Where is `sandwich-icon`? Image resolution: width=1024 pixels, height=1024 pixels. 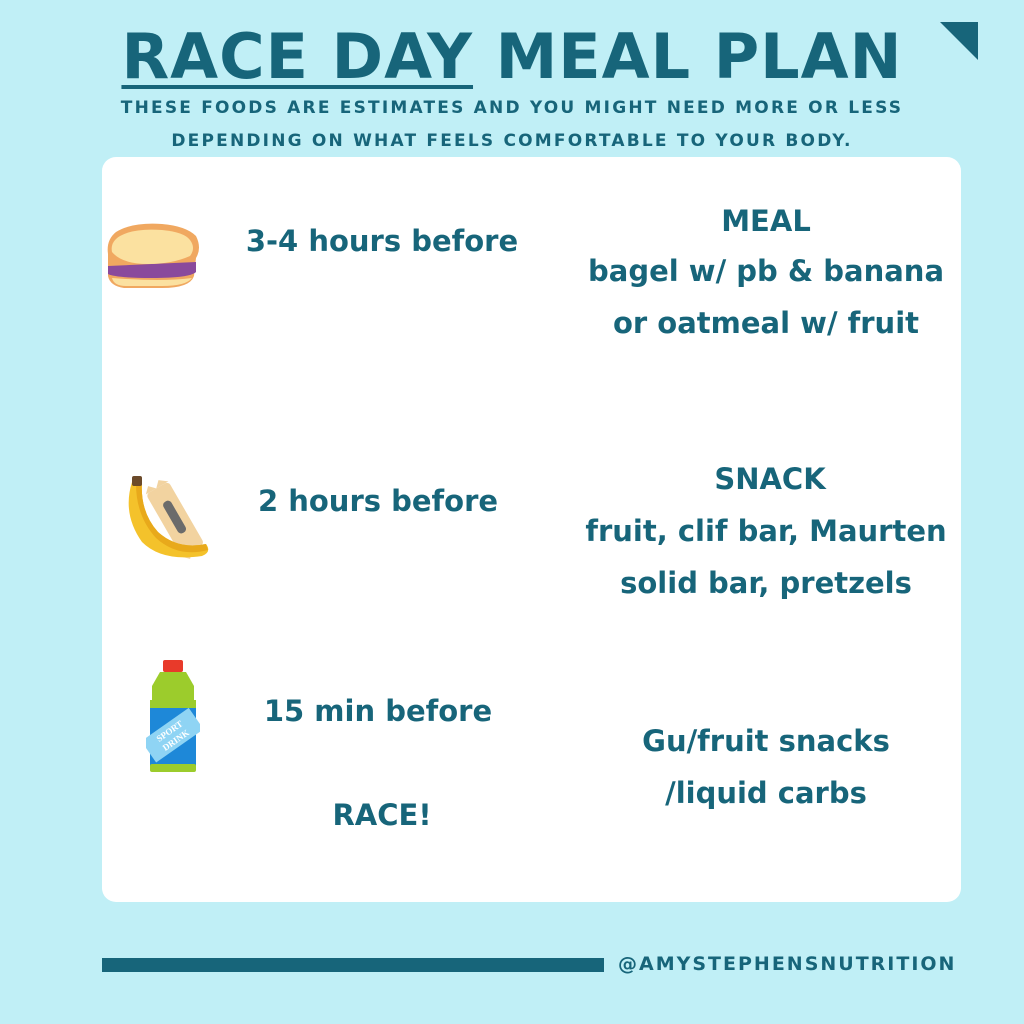
sandwich-icon is located at coordinates (153, 255).